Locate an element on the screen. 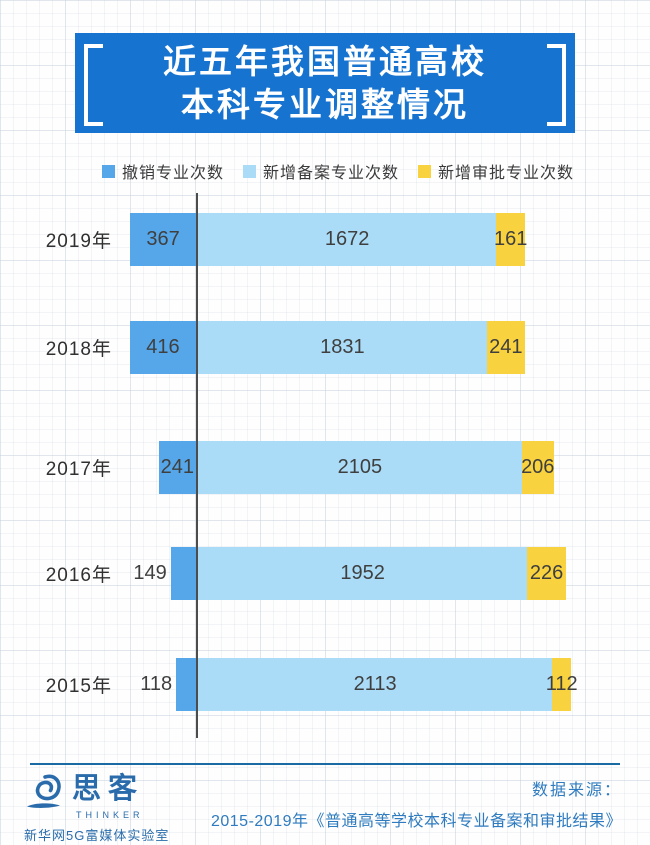 This screenshot has width=650, height=845. legend-swatch-registered-icon is located at coordinates (250, 171).